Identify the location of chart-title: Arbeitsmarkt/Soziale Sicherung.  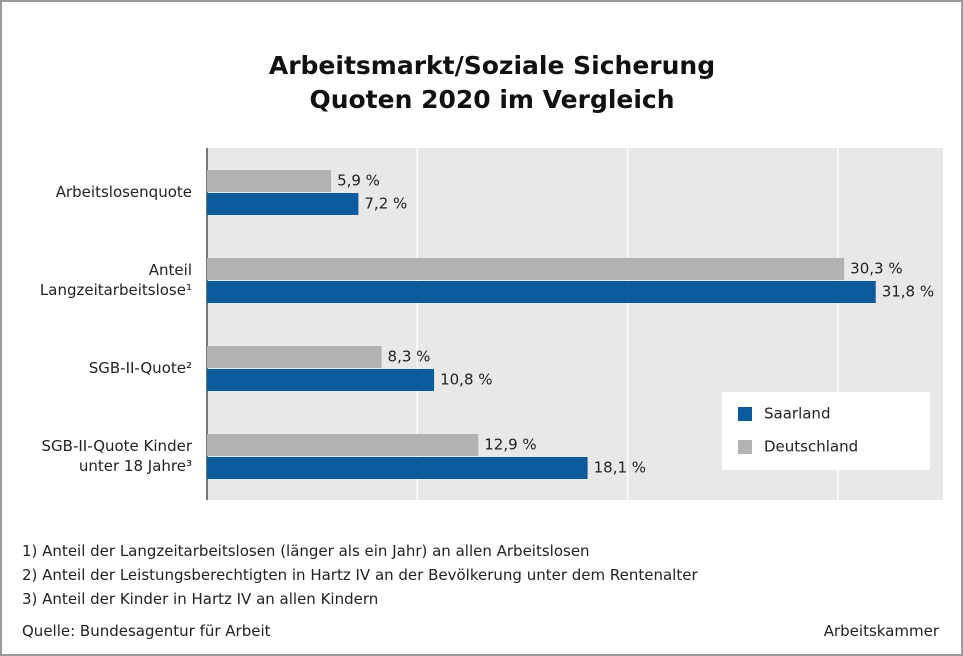
(492, 65).